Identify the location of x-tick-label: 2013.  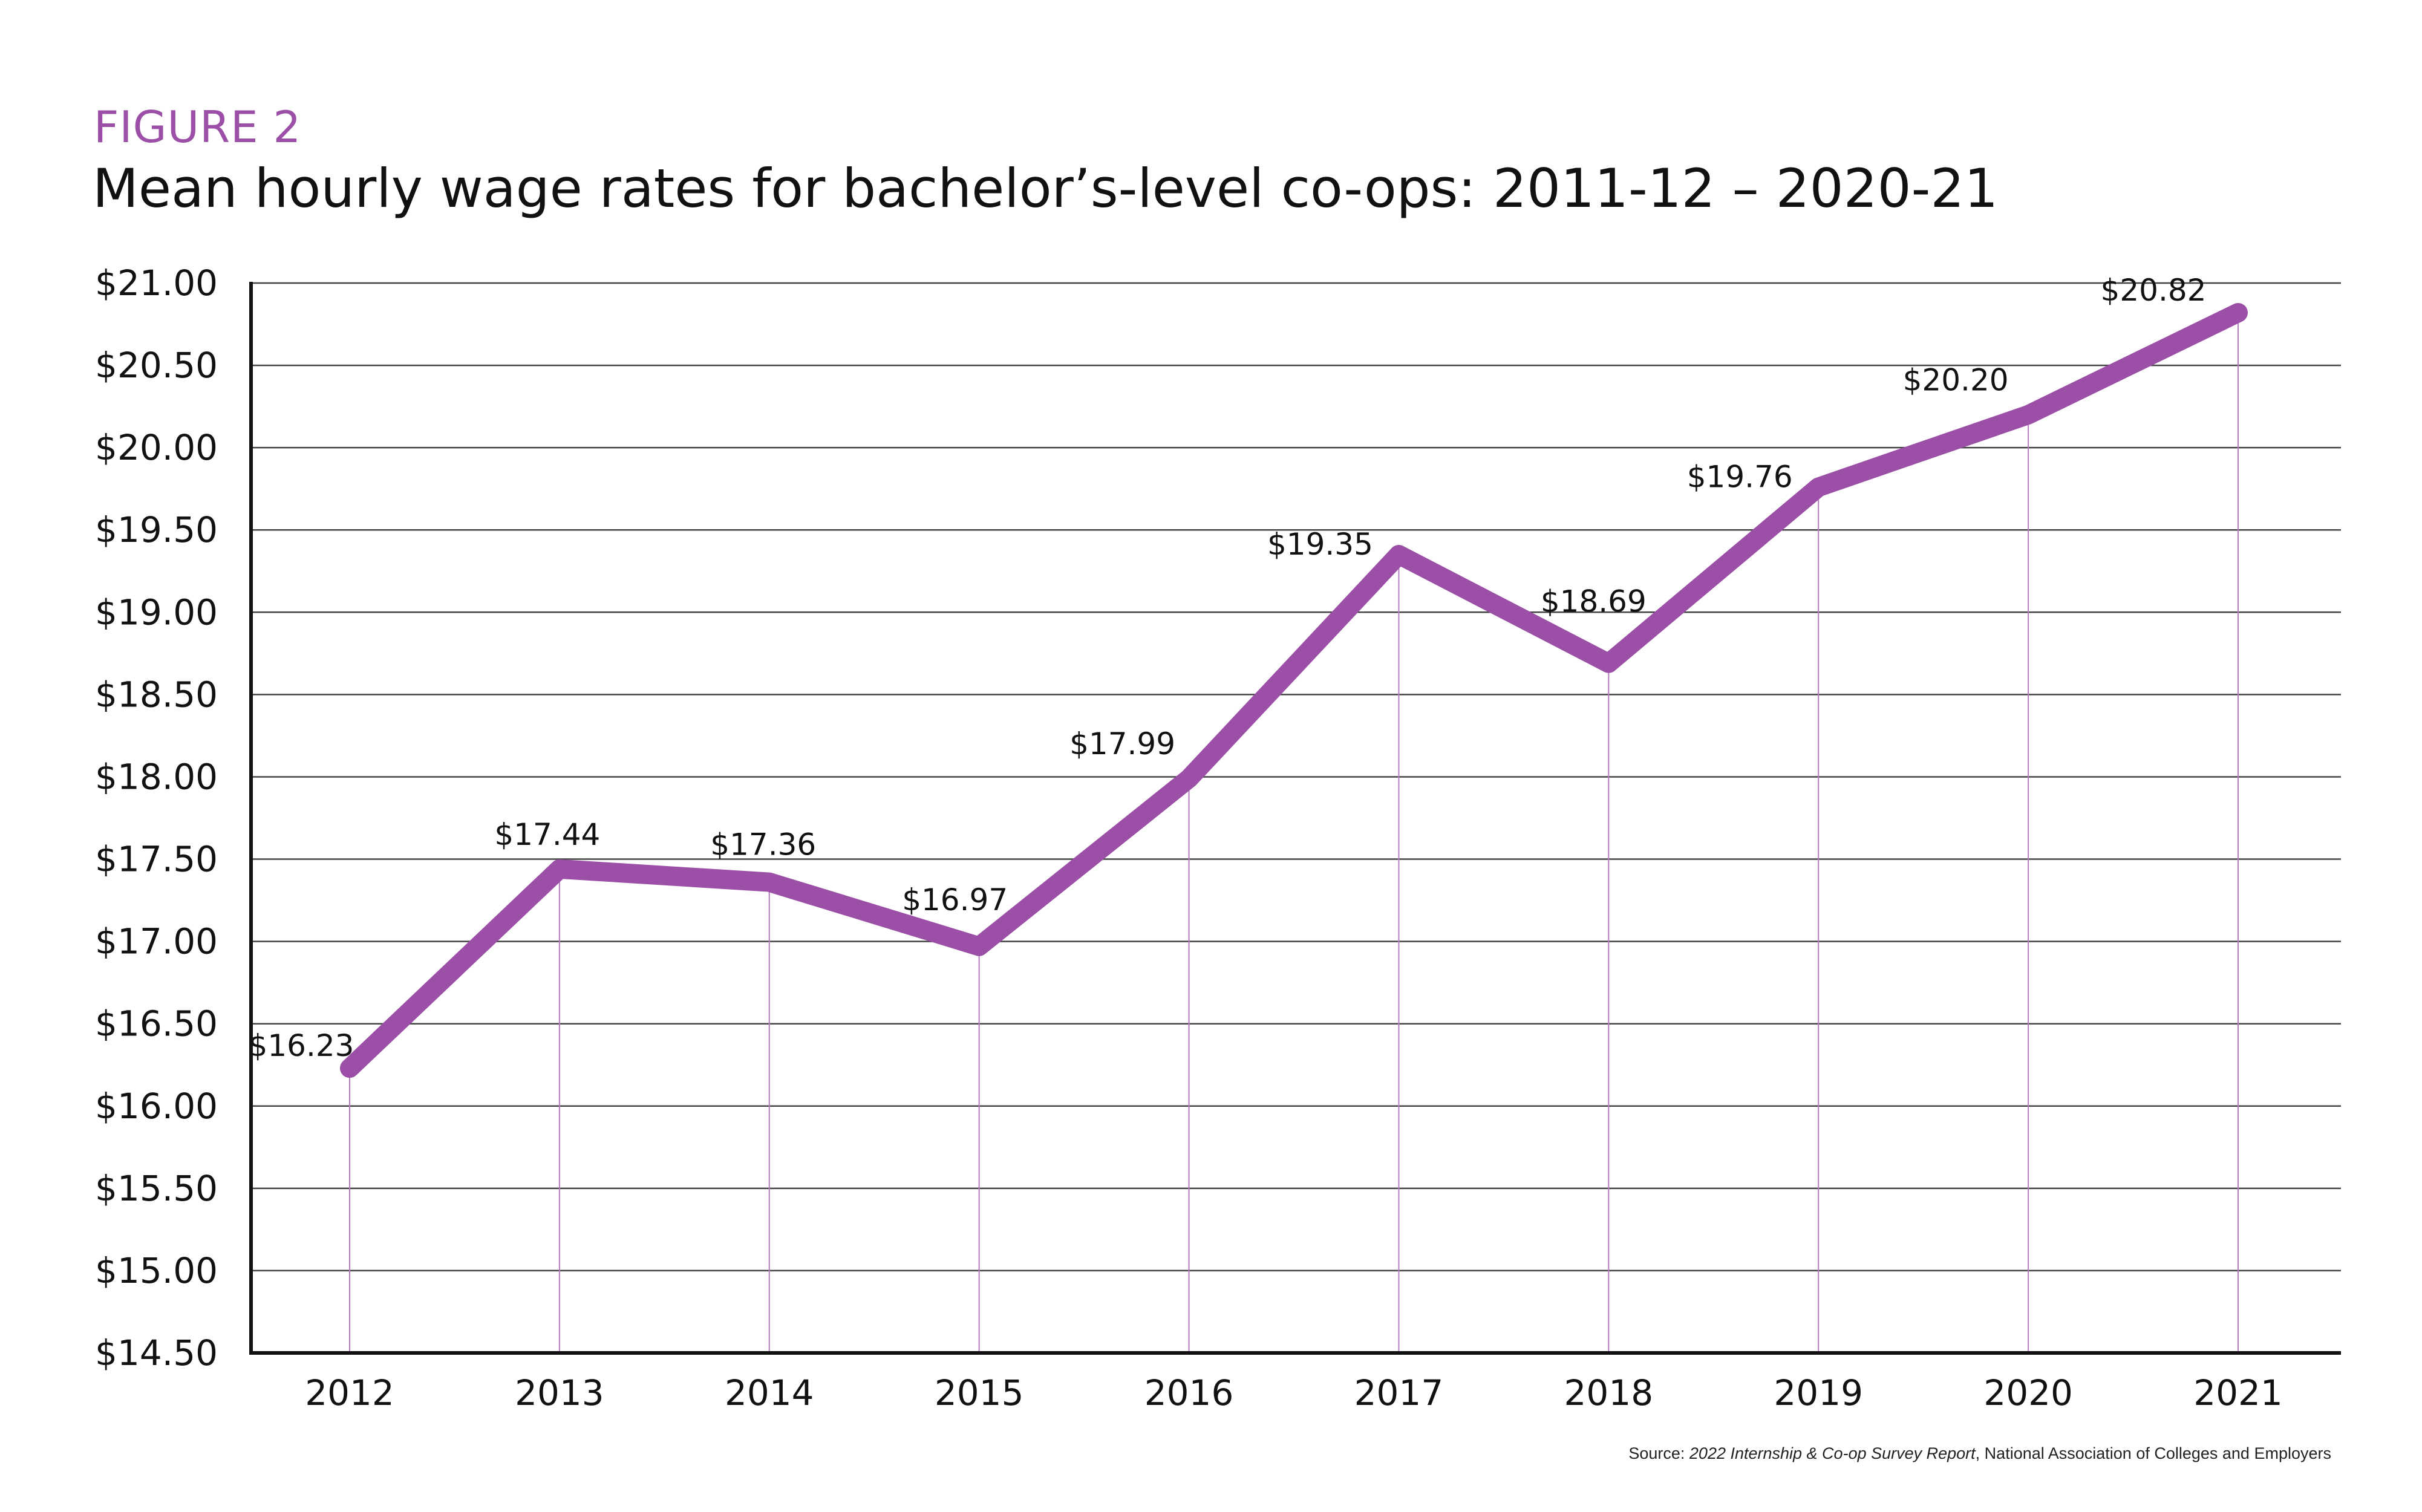
(559, 1392).